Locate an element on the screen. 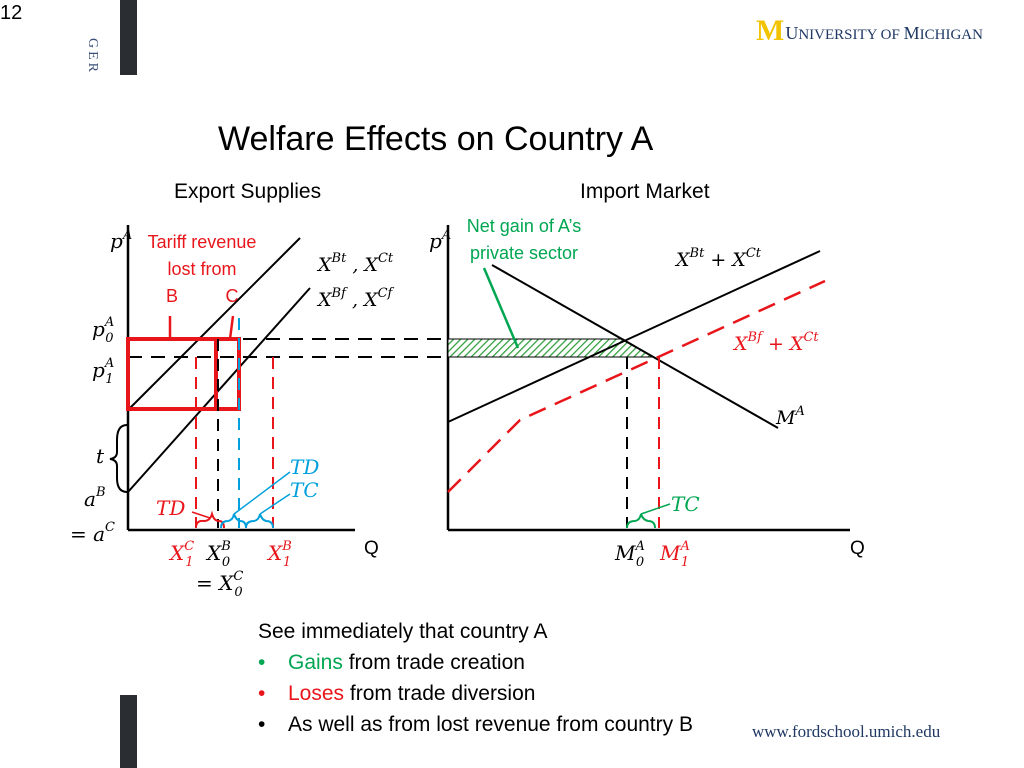  tariff-note-line1: Tariff revenue is located at coordinates (202, 242).